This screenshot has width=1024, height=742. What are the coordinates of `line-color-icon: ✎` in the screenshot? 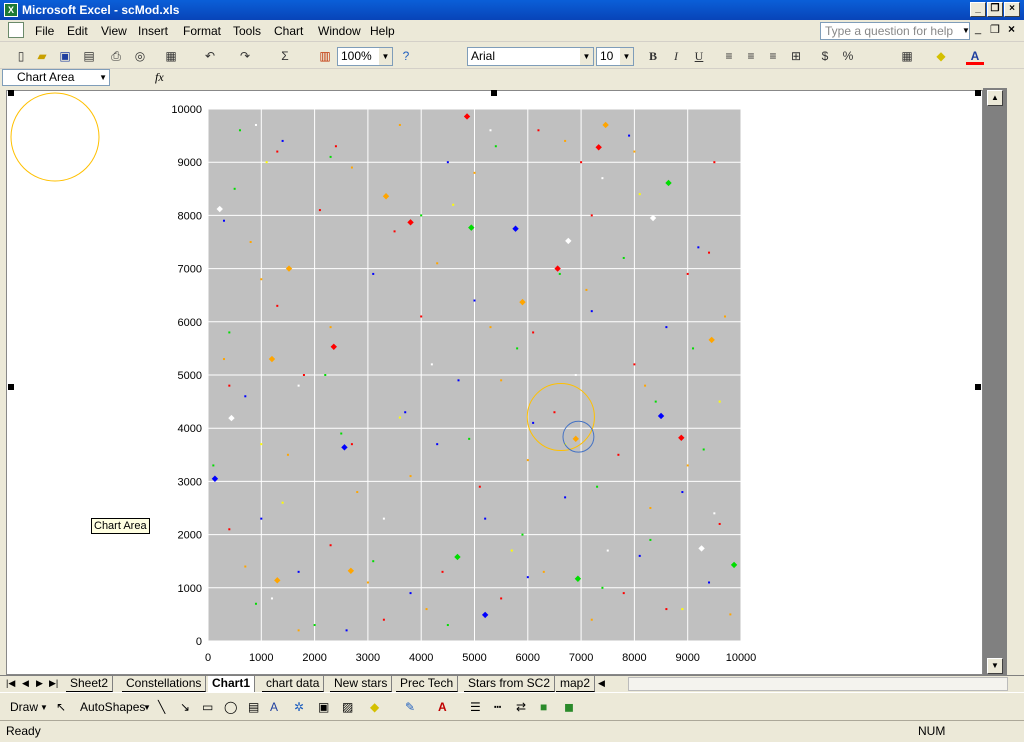 It's located at (410, 707).